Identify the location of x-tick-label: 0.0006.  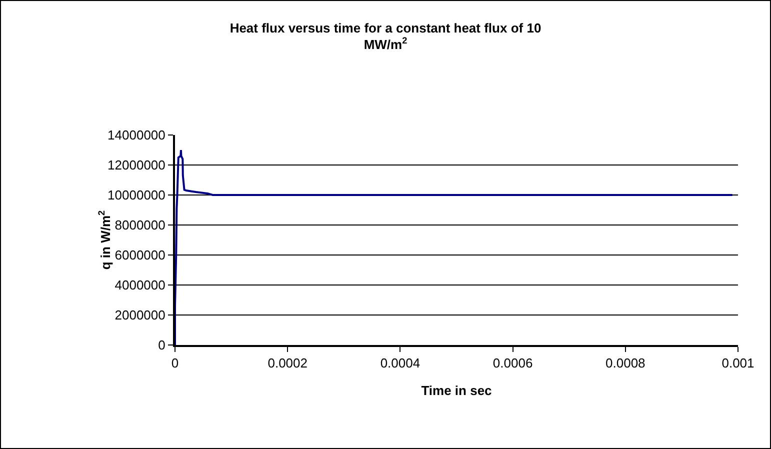
(512, 363).